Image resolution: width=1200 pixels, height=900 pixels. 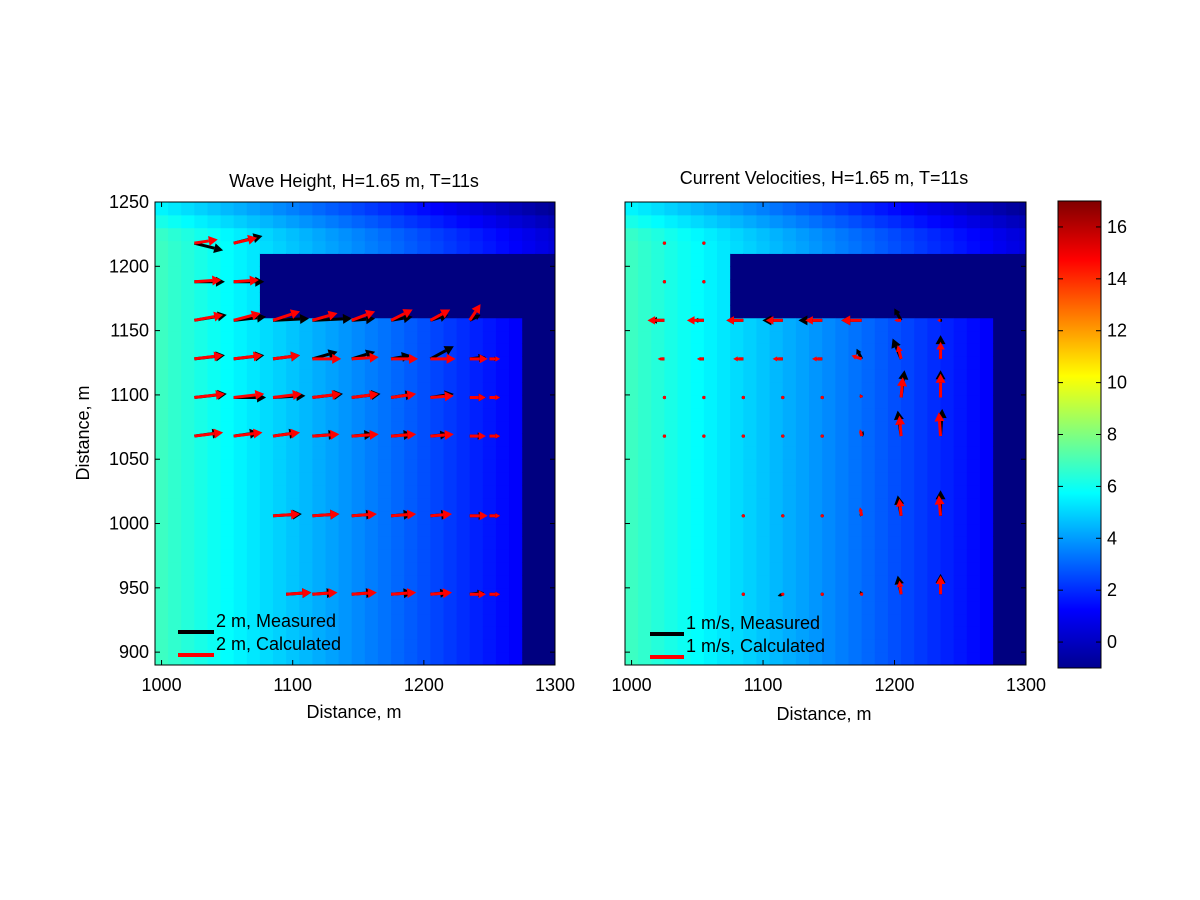 What do you see at coordinates (134, 588) in the screenshot?
I see `y-tick-label: 950` at bounding box center [134, 588].